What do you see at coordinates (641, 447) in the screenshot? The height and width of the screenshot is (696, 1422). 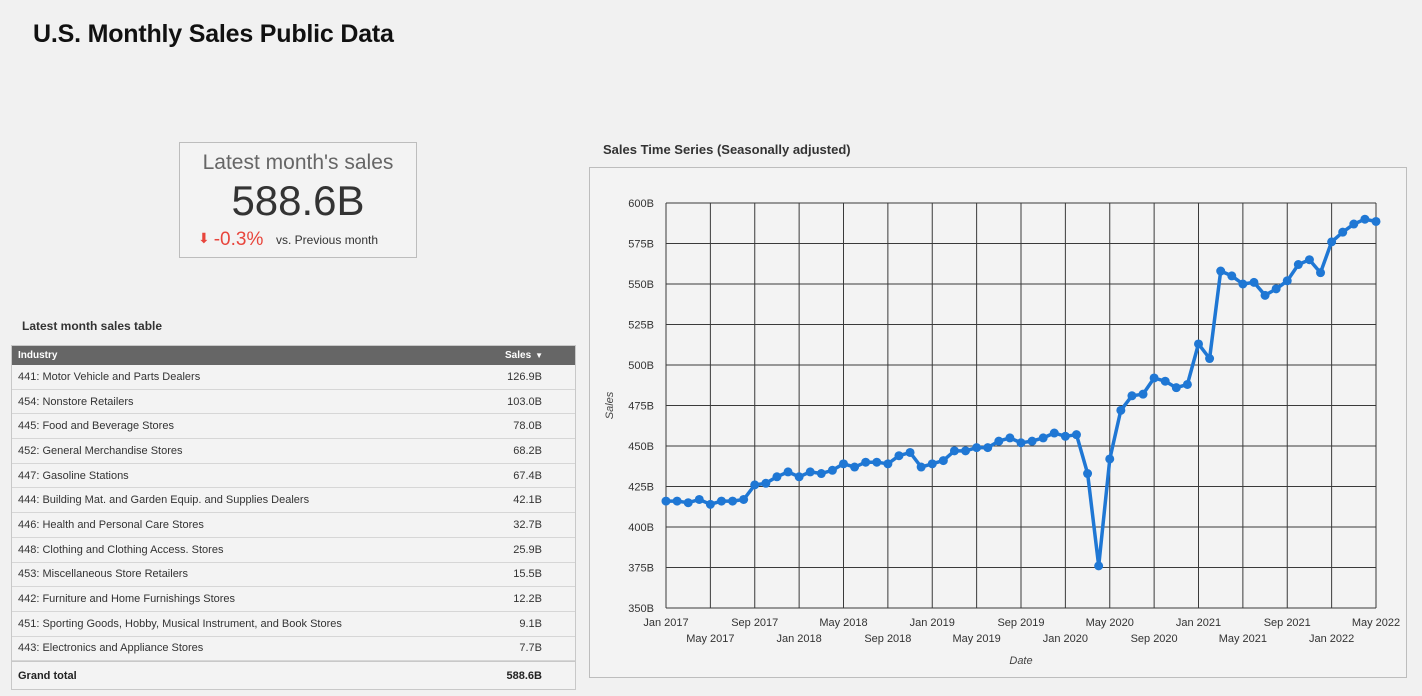 I see `y-tick-label: 450B` at bounding box center [641, 447].